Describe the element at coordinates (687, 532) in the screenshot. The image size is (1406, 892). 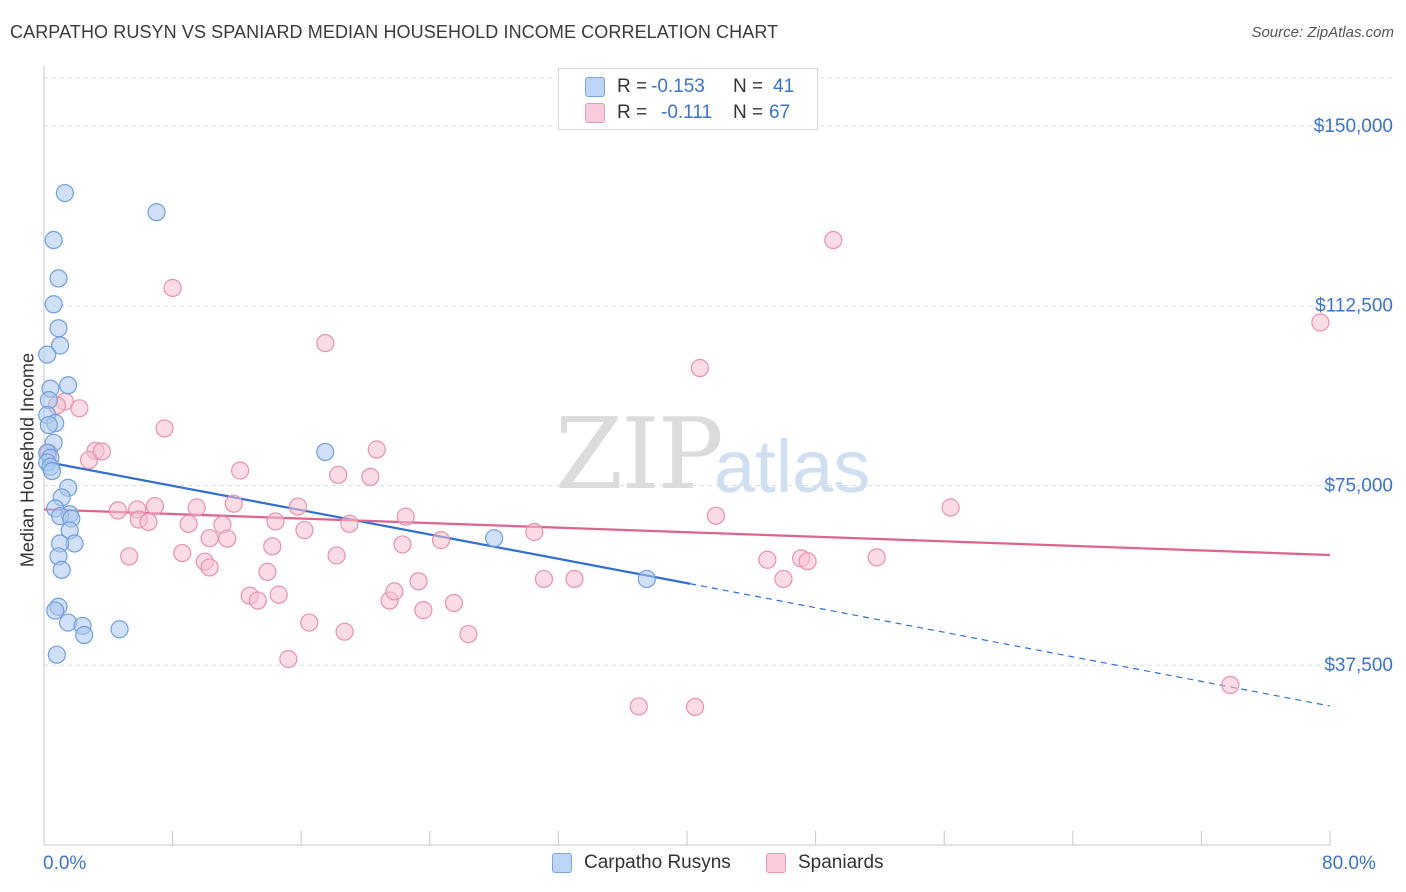
I see `spaniard-trend-line` at that location.